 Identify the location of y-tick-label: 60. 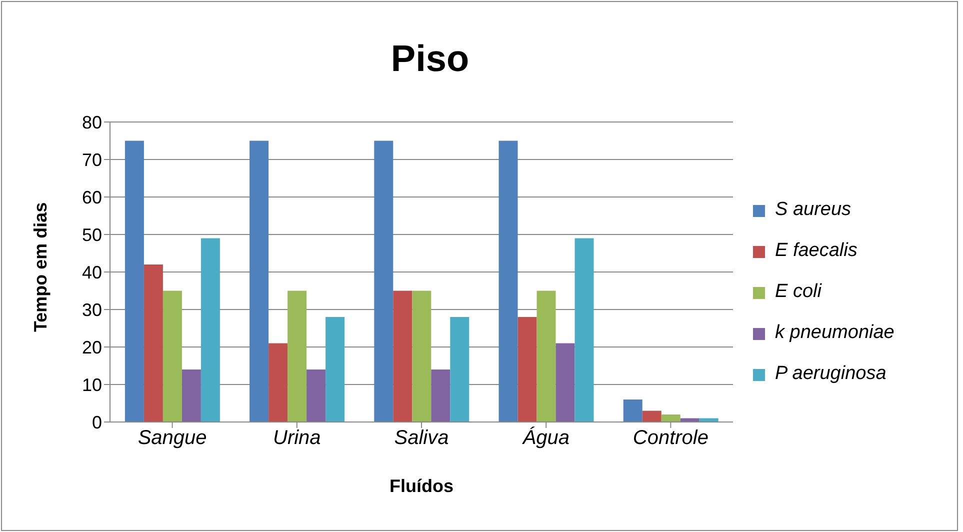
(92, 197).